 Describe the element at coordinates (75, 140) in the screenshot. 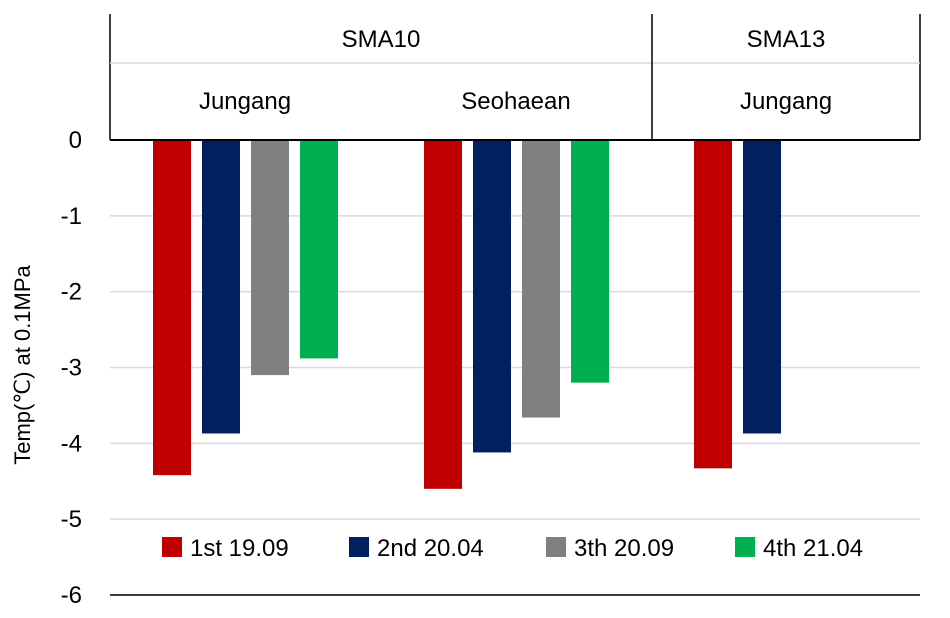

I see `y-tick-label-0: 0` at that location.